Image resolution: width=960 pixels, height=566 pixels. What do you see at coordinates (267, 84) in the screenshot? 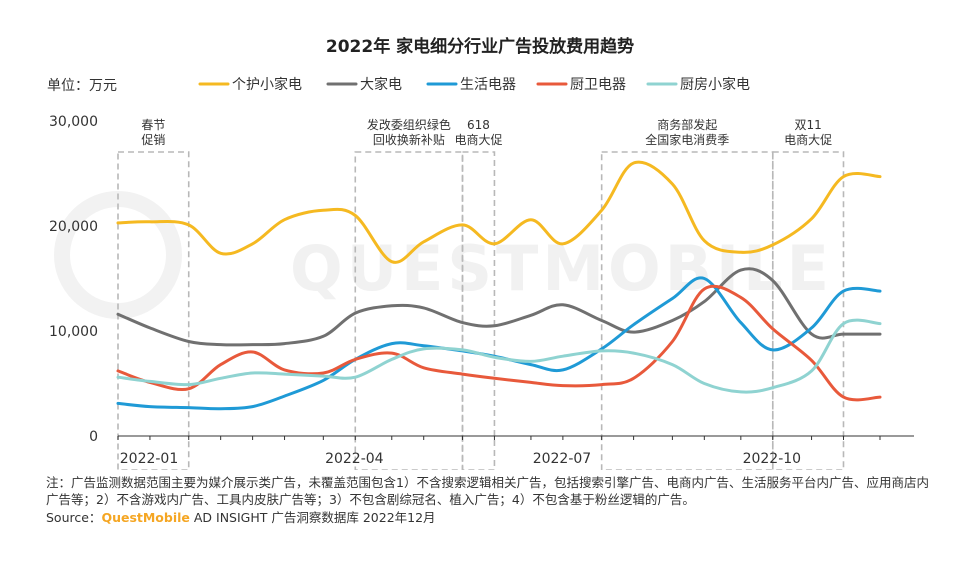
I see `legend-label: 个护小家电` at bounding box center [267, 84].